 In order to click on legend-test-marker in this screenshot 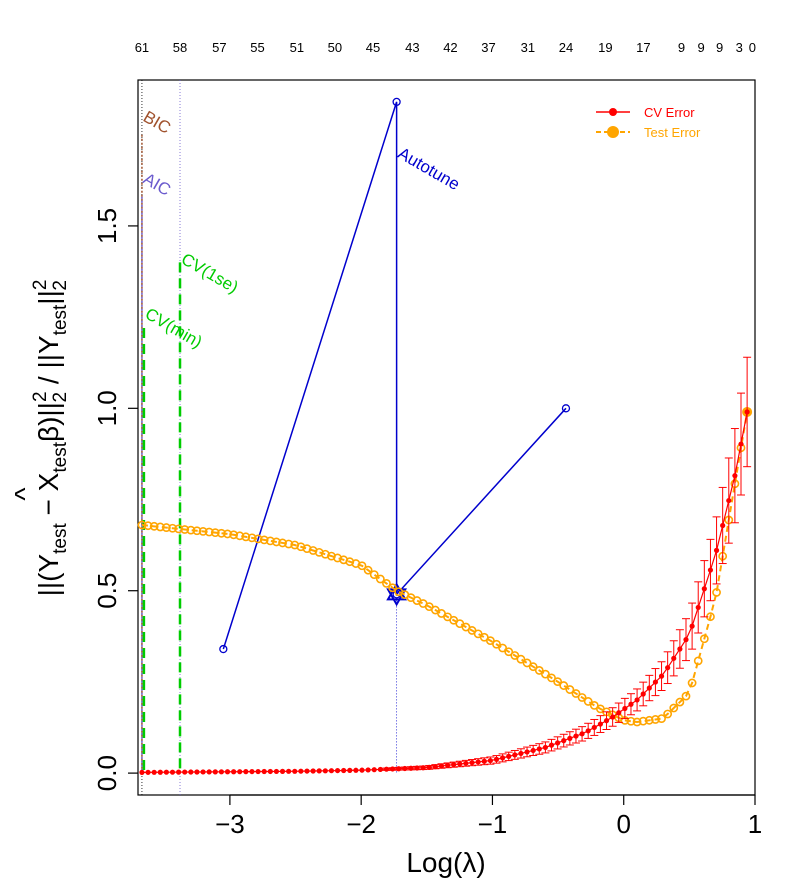, I will do `click(613, 132)`.